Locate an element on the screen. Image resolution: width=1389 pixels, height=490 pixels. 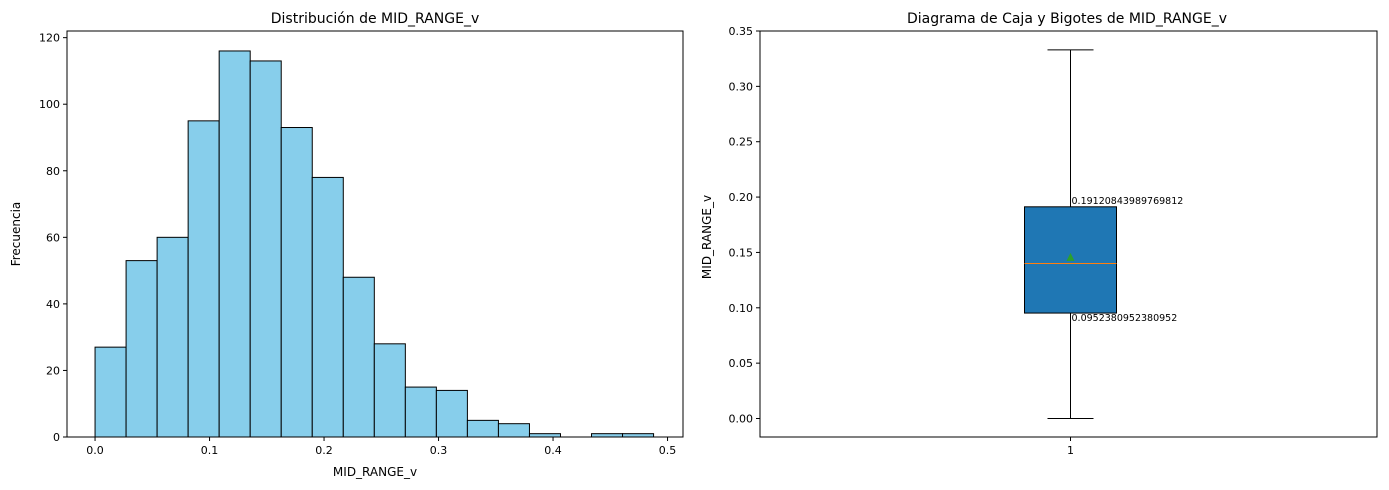
y-tick-label: 0 is located at coordinates (56, 437).